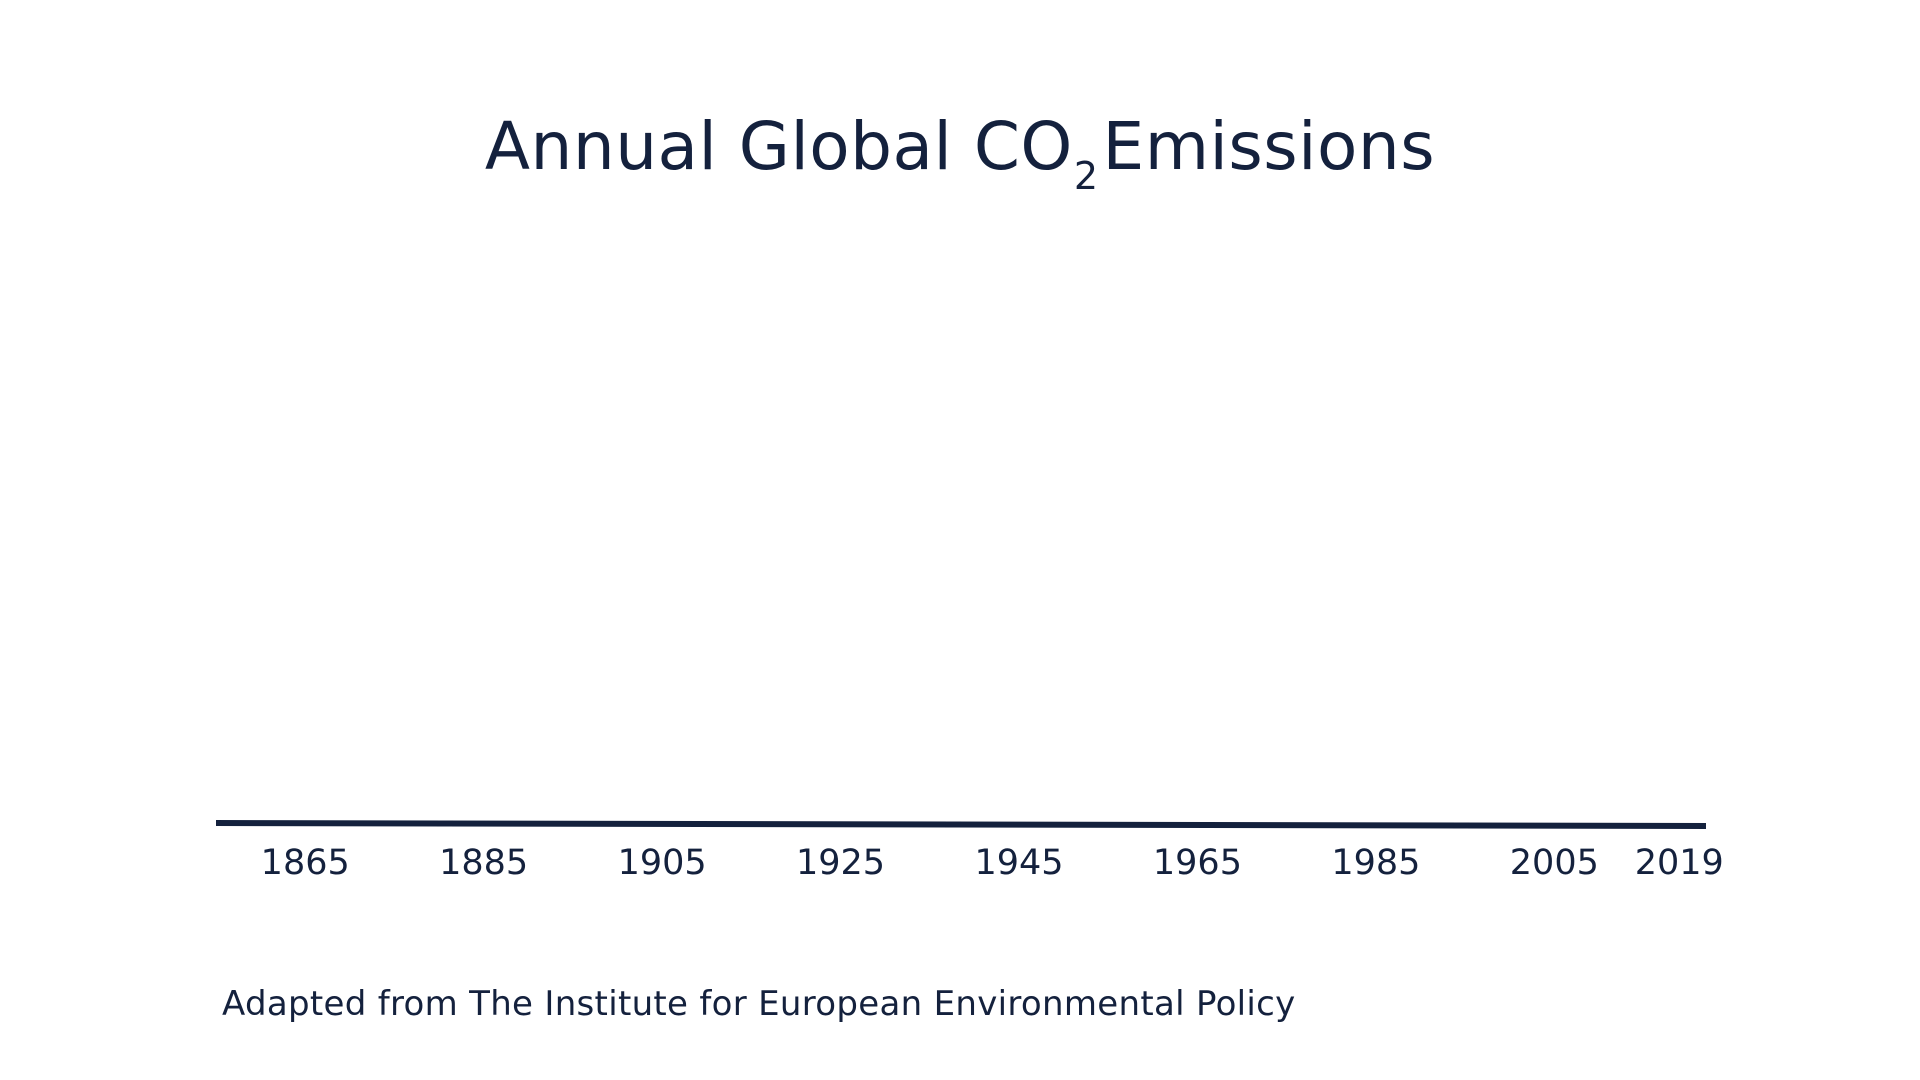 Image resolution: width=1920 pixels, height=1080 pixels. I want to click on x-tick-label-1865: 1865, so click(305, 863).